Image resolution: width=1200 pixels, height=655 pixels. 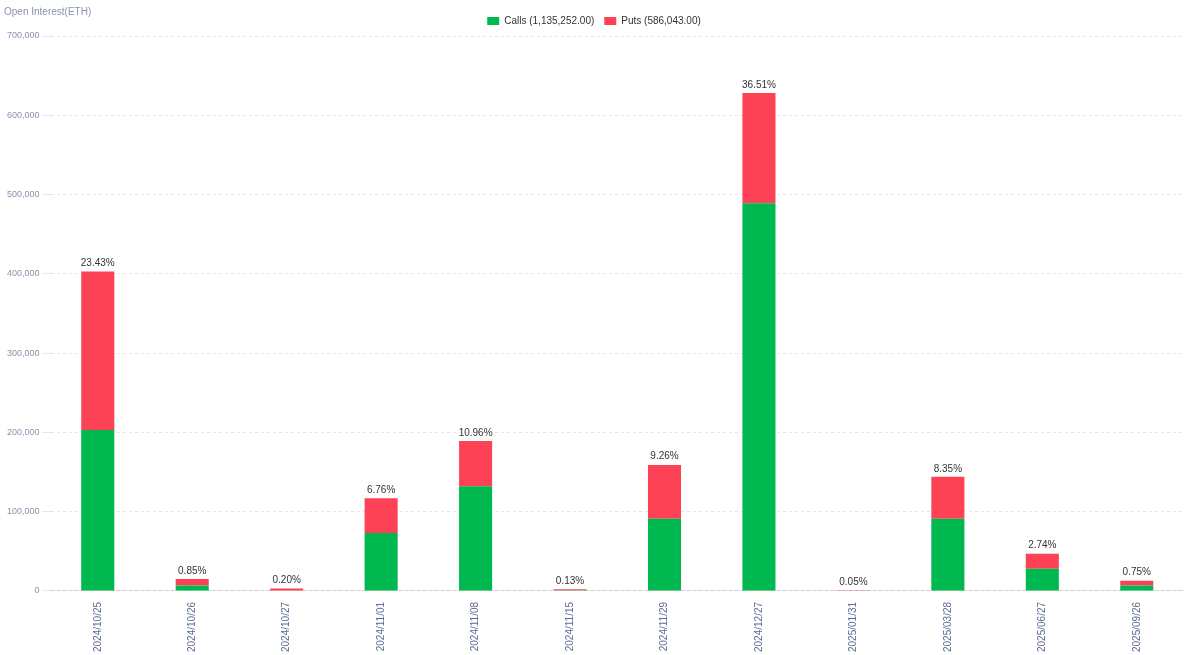 I want to click on x-tick-label: 2024/11/29, so click(x=664, y=626).